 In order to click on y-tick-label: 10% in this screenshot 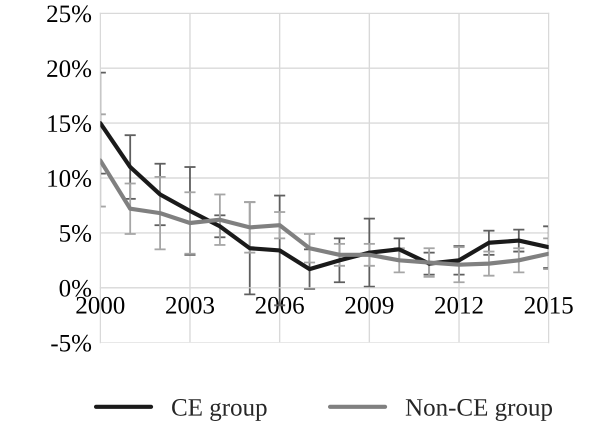, I will do `click(70, 178)`.